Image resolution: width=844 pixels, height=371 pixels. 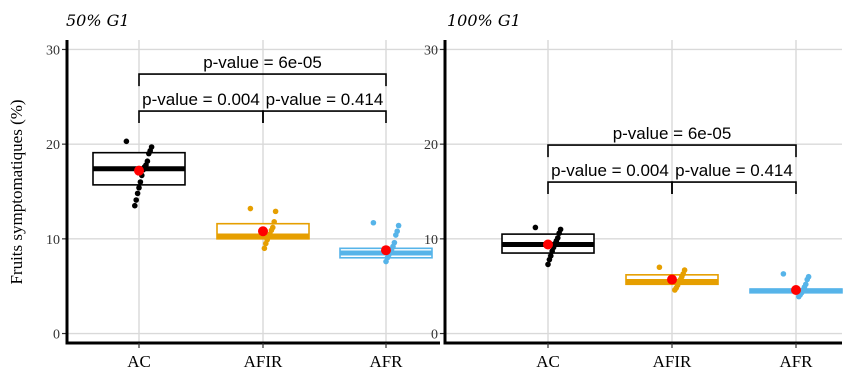 What do you see at coordinates (484, 20) in the screenshot?
I see `panel-title: 100% G1` at bounding box center [484, 20].